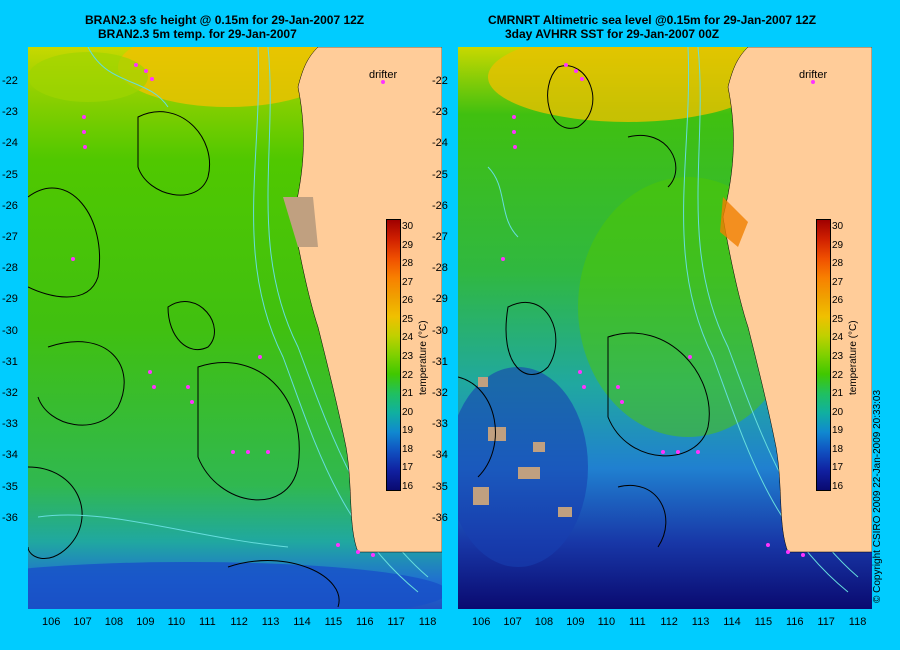 The image size is (900, 650). What do you see at coordinates (440, 174) in the screenshot?
I see `right-lat-tick-label: -25` at bounding box center [440, 174].